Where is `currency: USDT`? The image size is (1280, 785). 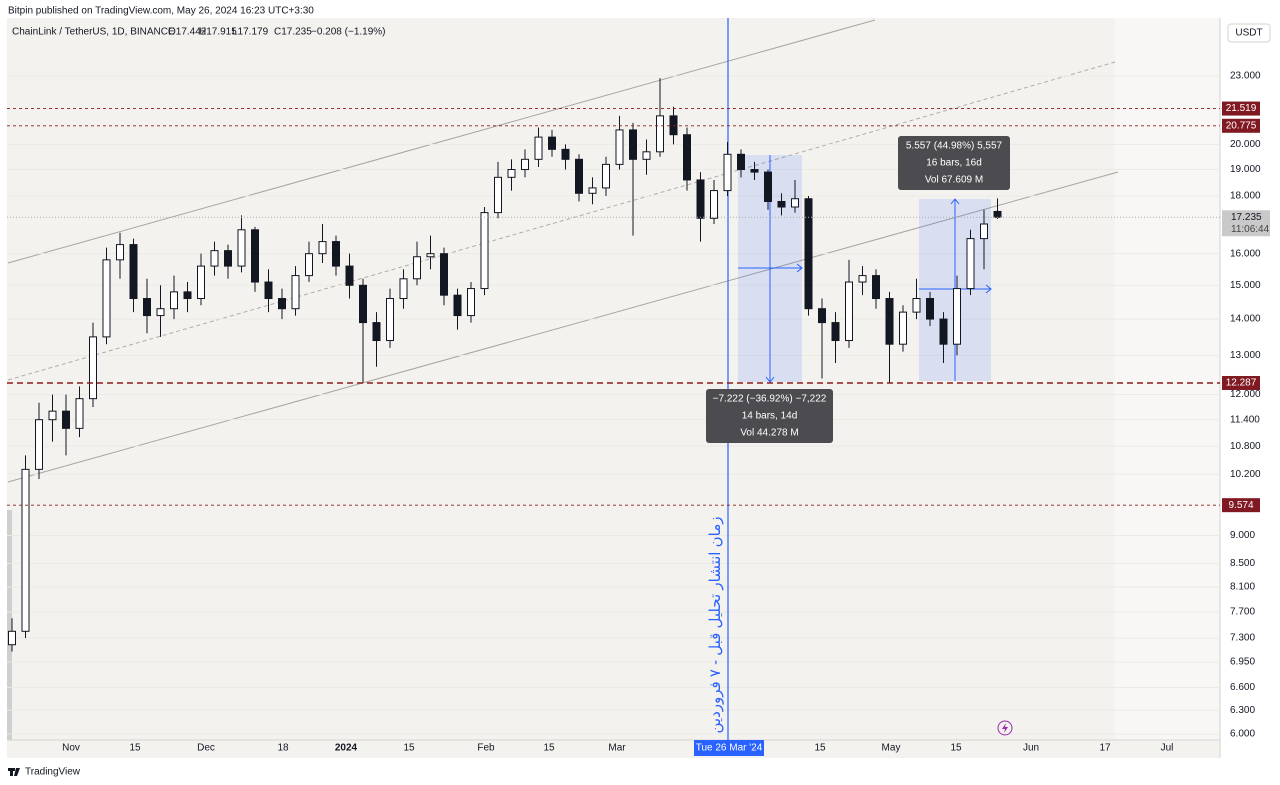 currency: USDT is located at coordinates (1248, 33).